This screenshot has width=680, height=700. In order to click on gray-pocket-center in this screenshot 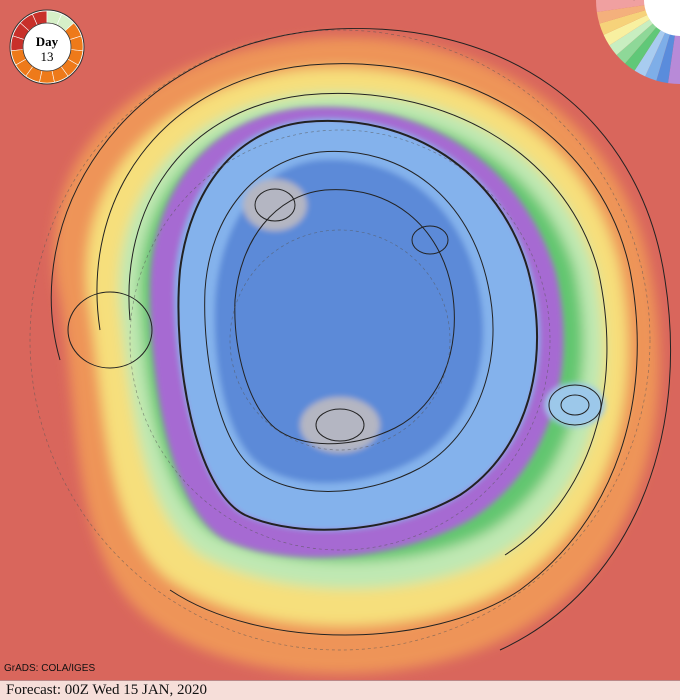, I will do `click(340, 425)`.